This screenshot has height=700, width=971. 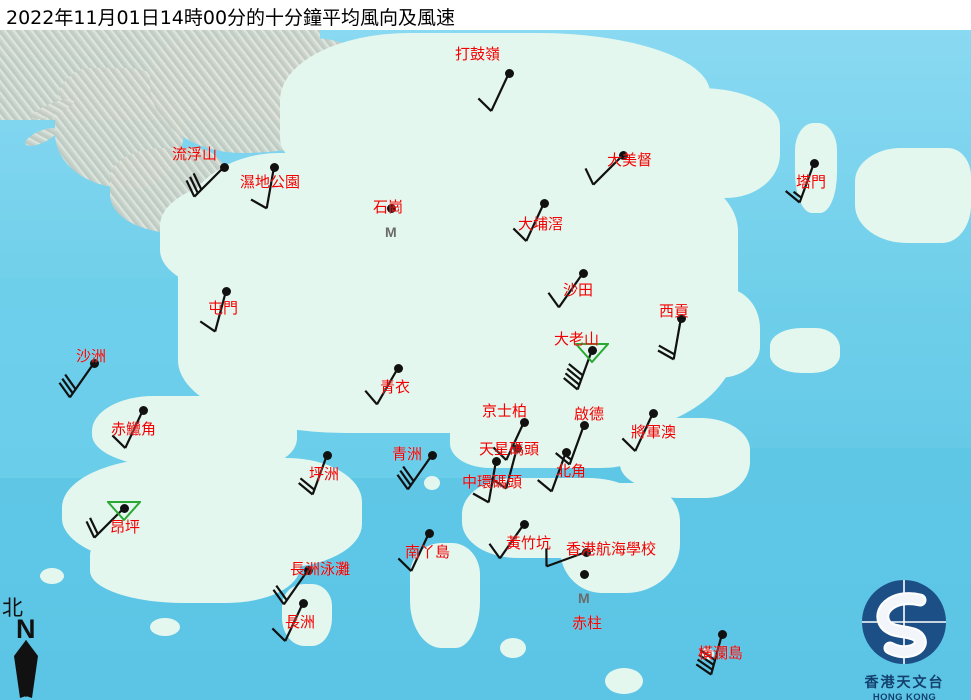 What do you see at coordinates (283, 471) in the screenshot?
I see `land-islet-center` at bounding box center [283, 471].